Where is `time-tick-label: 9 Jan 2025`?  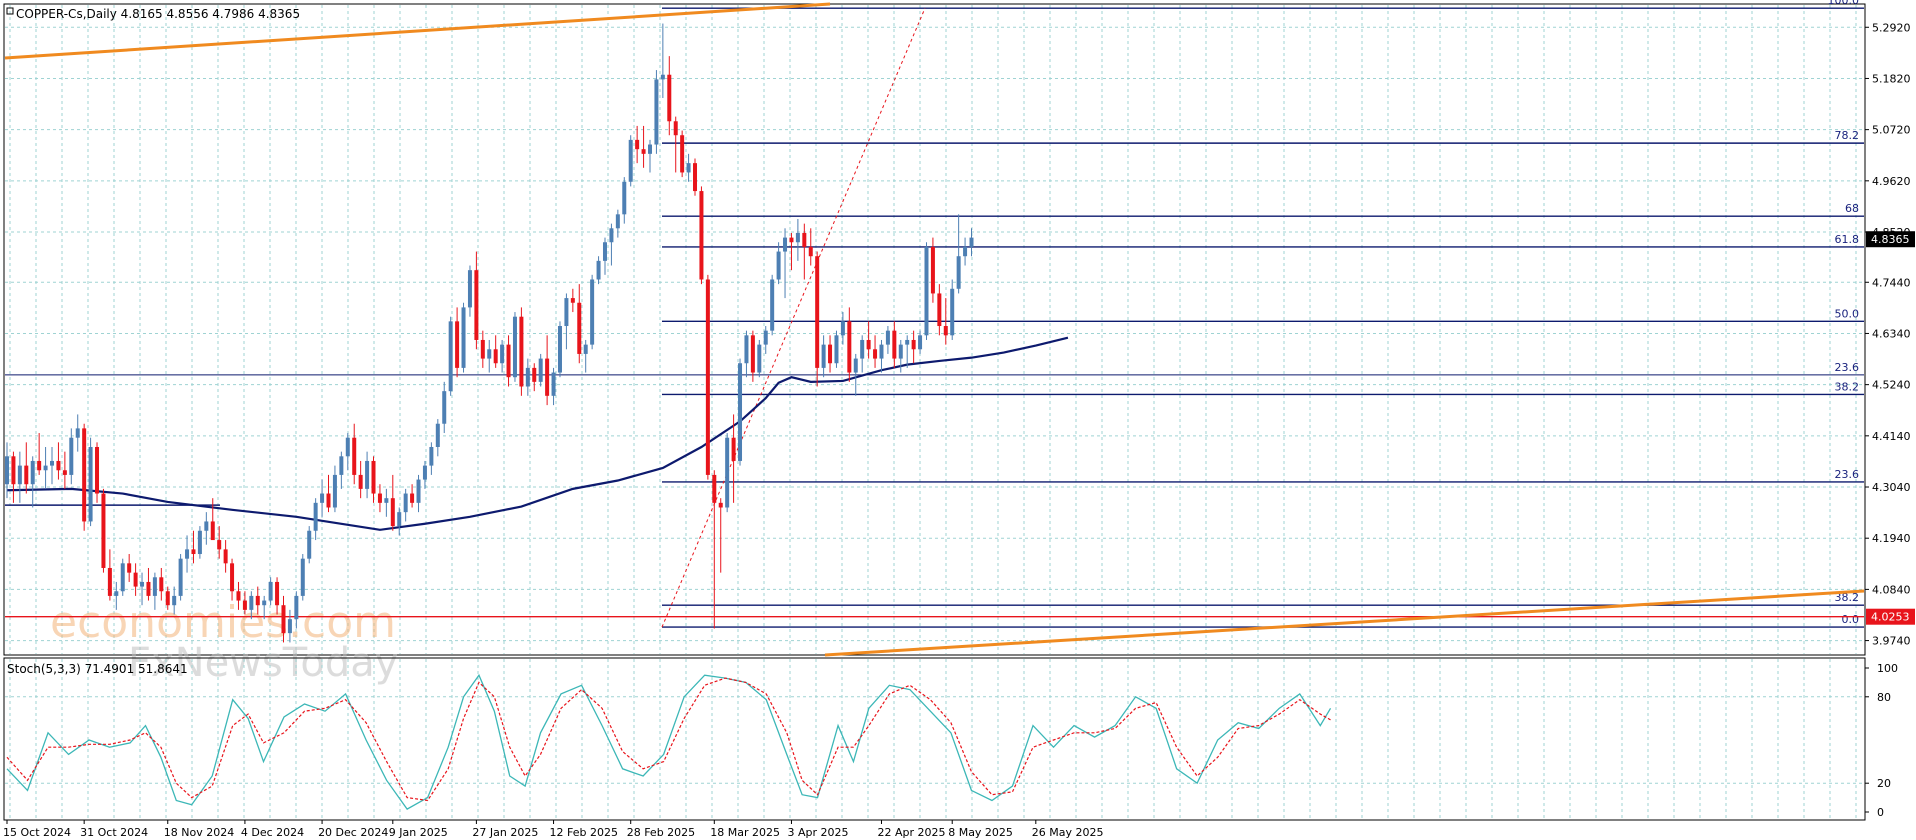
time-tick-label: 9 Jan 2025 is located at coordinates (418, 832).